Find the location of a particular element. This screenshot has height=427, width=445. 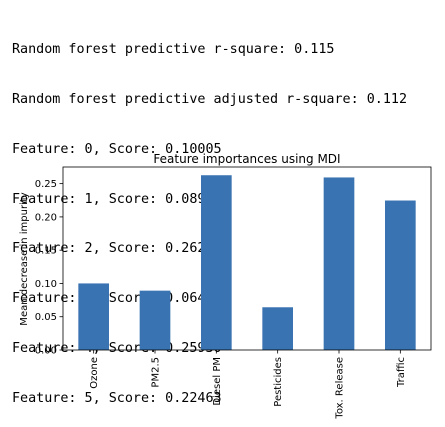

console-line: Feature: 1, Score: 0.08919 is located at coordinates (117, 199).